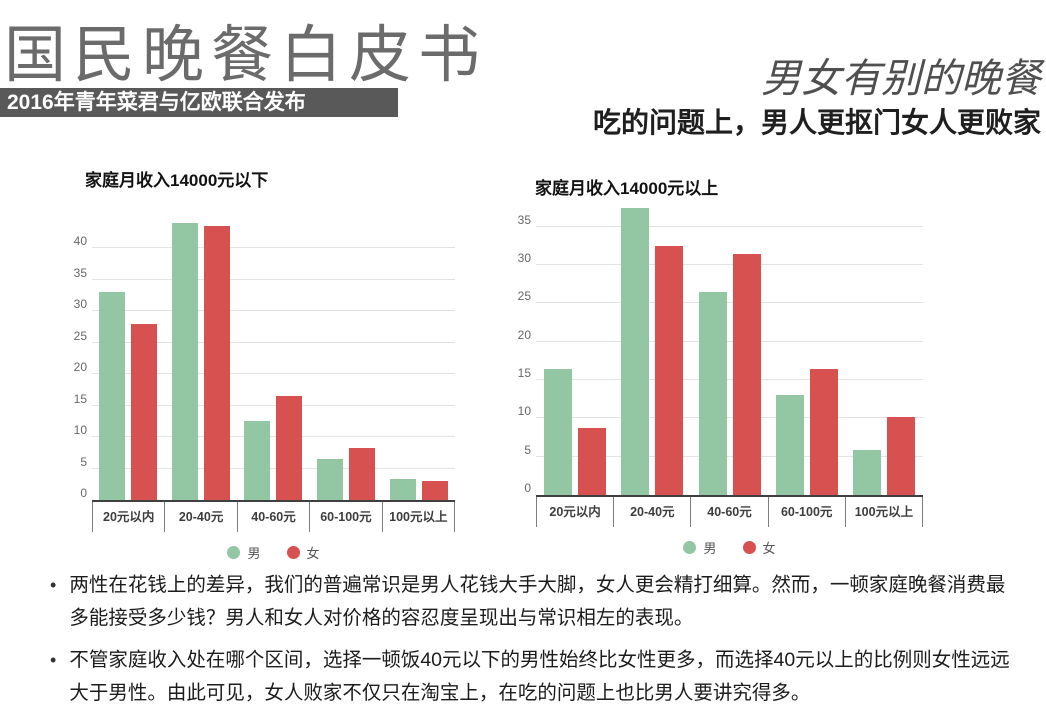 Image resolution: width=1046 pixels, height=719 pixels. What do you see at coordinates (527, 449) in the screenshot?
I see `y-axis-tick-label: 5` at bounding box center [527, 449].